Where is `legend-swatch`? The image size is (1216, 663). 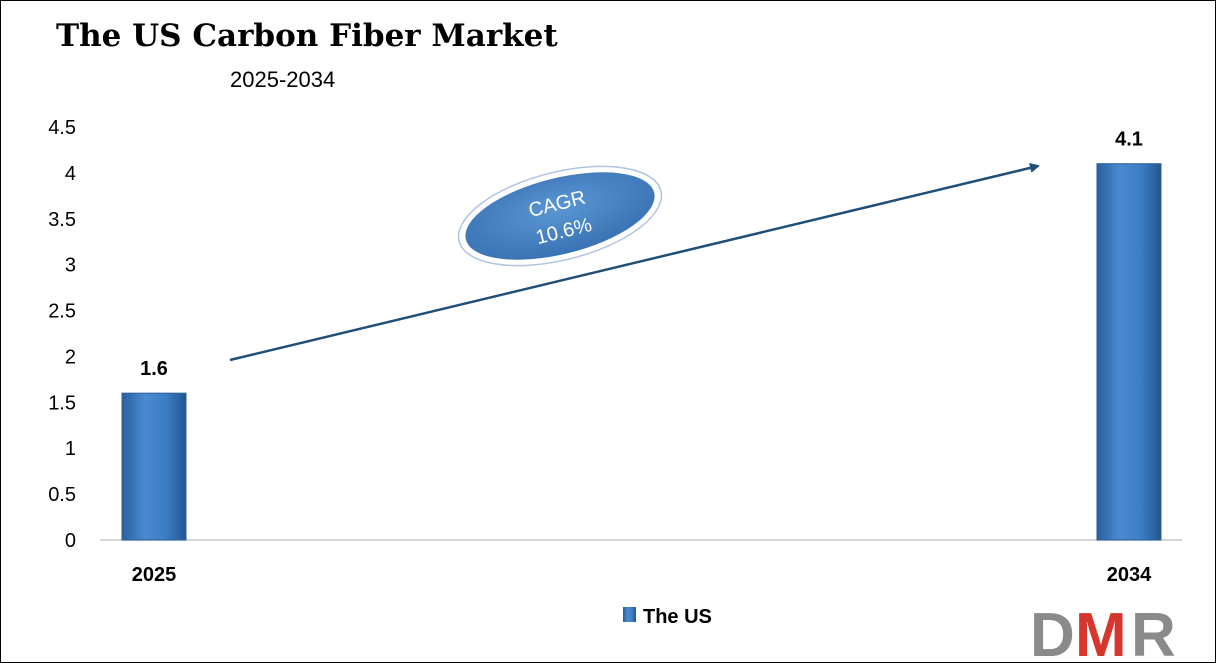 legend-swatch is located at coordinates (629, 614).